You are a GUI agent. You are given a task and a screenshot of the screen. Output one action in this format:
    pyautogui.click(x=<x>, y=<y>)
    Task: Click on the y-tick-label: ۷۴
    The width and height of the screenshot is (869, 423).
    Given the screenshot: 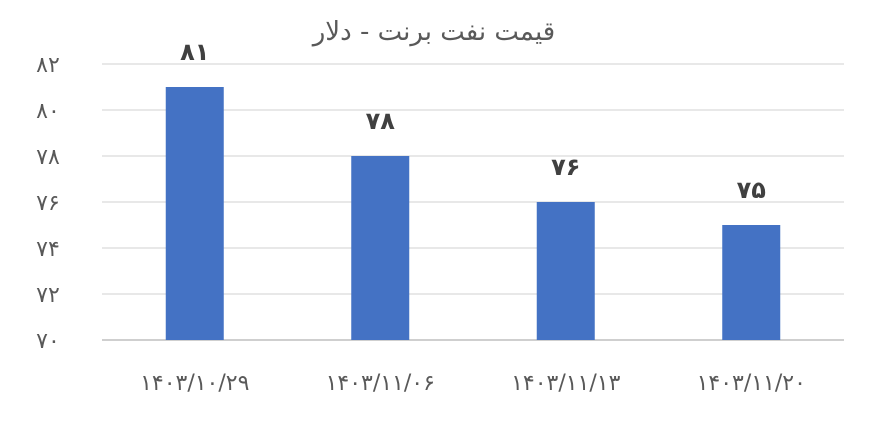 What is the action you would take?
    pyautogui.click(x=48, y=249)
    